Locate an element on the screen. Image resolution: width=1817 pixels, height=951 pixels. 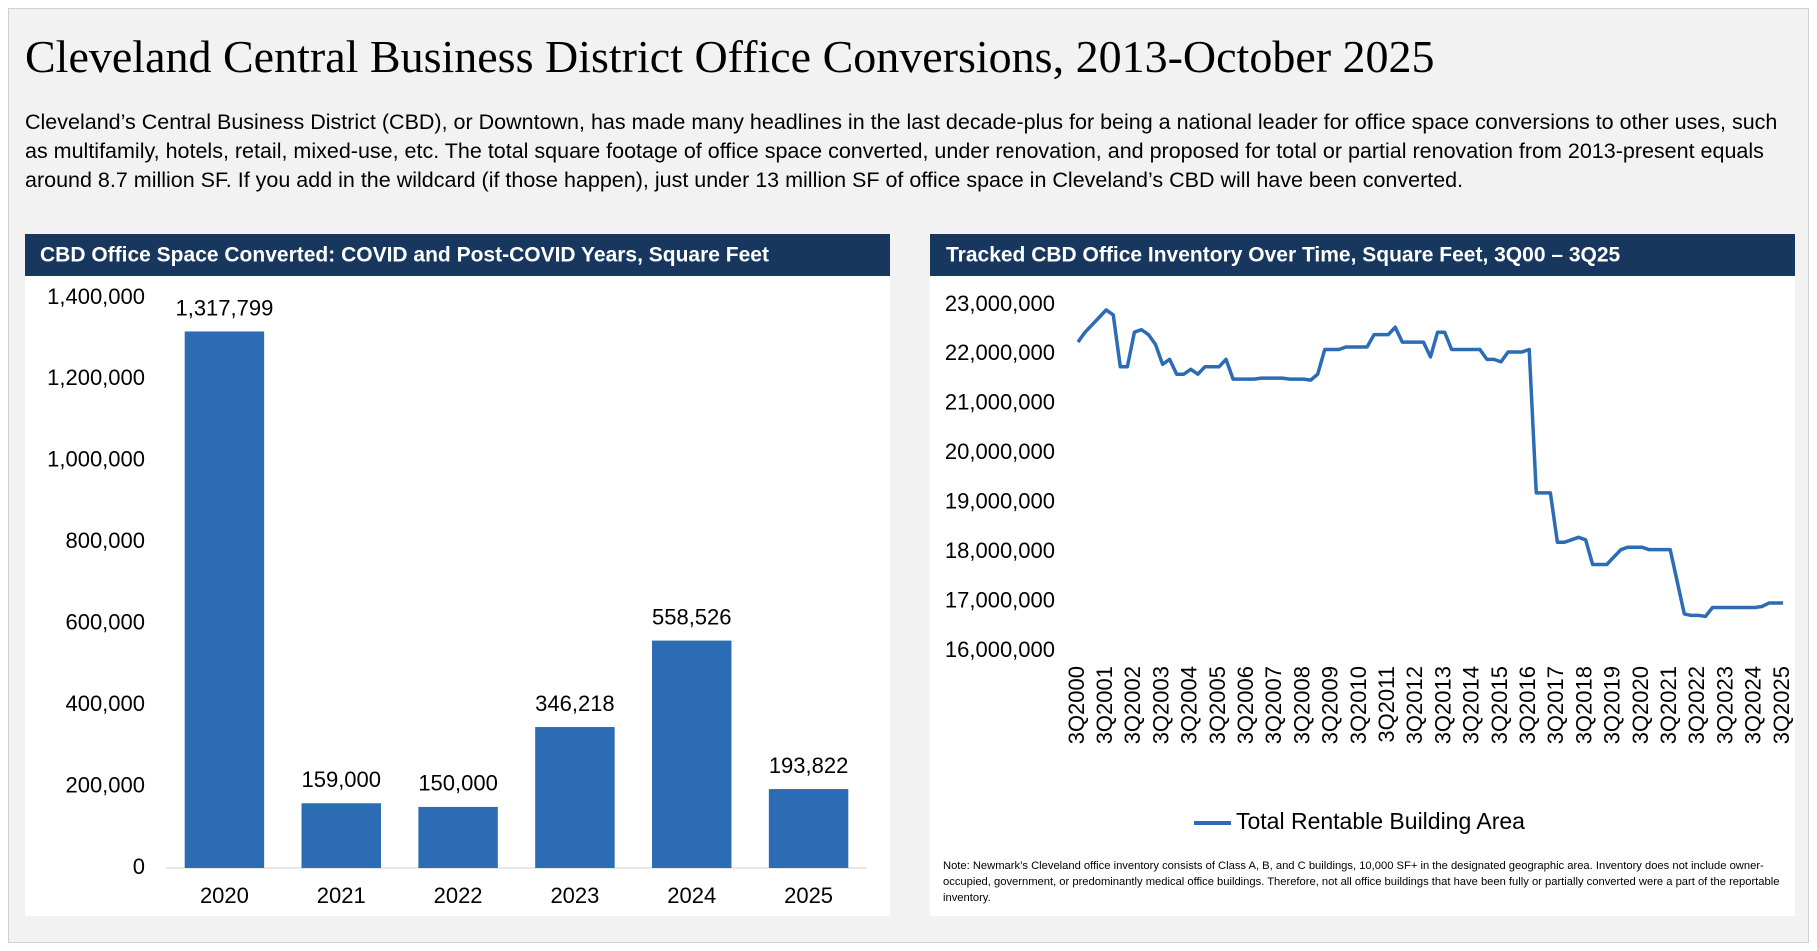
x-tick-label: 3Q2016 is located at coordinates (1527, 705).